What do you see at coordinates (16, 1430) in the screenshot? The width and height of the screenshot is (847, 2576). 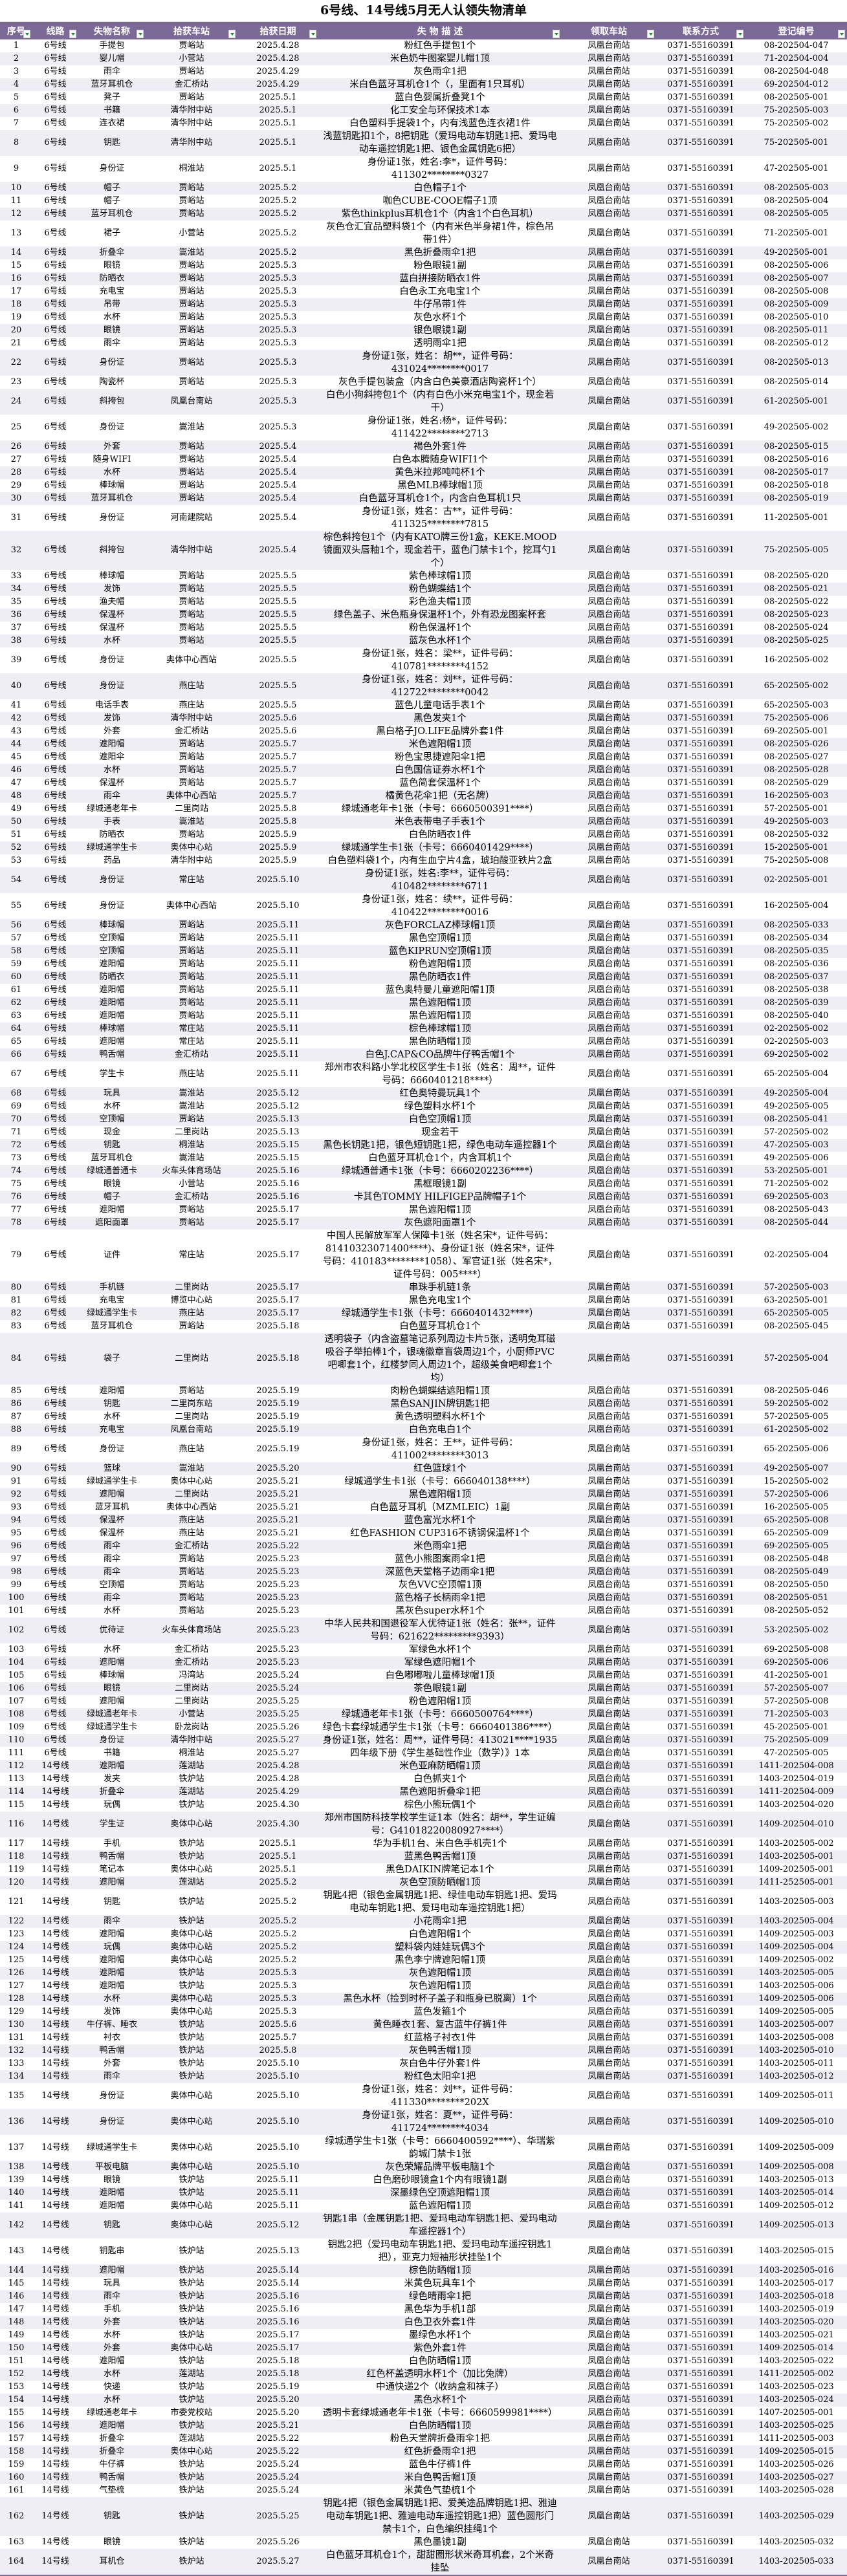 I see `cell-seq: 88` at bounding box center [16, 1430].